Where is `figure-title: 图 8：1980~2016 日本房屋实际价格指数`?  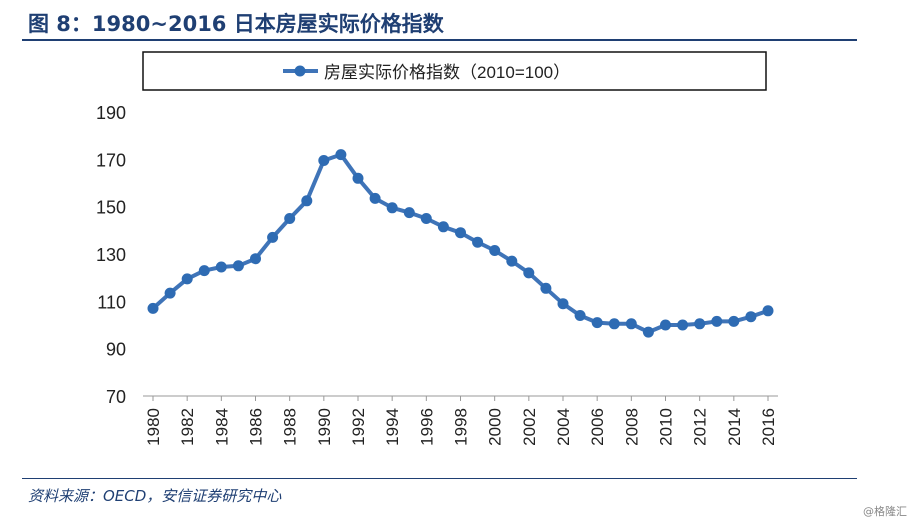
figure-title: 图 8：1980~2016 日本房屋实际价格指数 is located at coordinates (236, 24).